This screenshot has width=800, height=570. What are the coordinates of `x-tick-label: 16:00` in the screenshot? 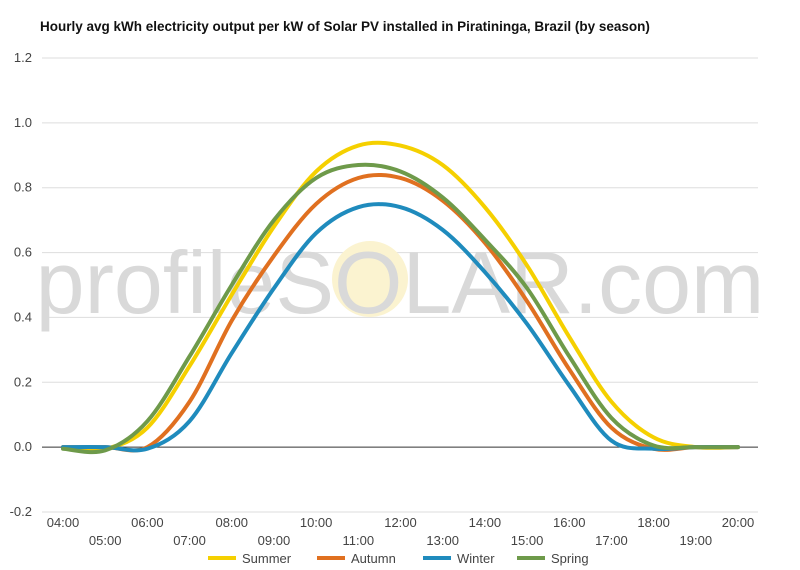 It's located at (569, 522).